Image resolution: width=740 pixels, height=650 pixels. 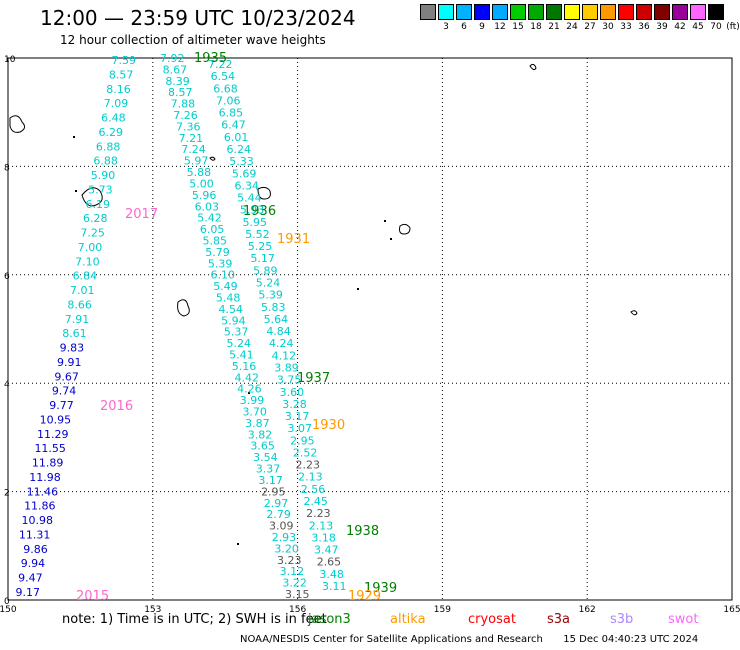 What do you see at coordinates (204, 195) in the screenshot?
I see `right-track-value: 5.96` at bounding box center [204, 195].